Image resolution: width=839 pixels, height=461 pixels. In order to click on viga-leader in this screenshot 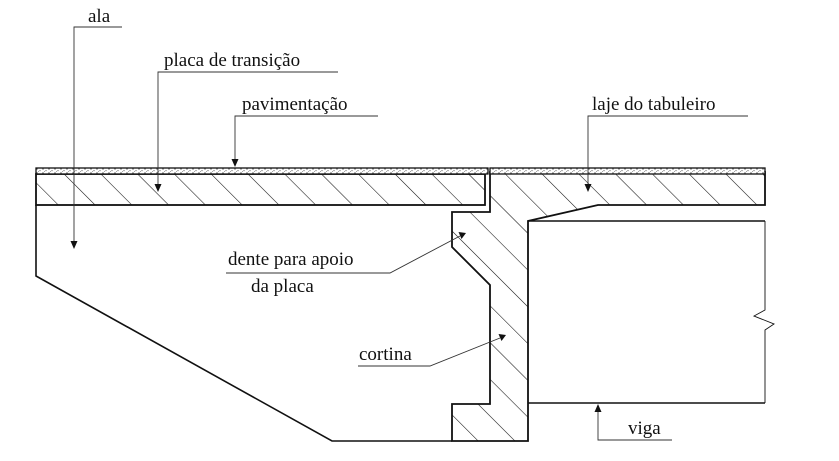, I will do `click(634, 426)`.